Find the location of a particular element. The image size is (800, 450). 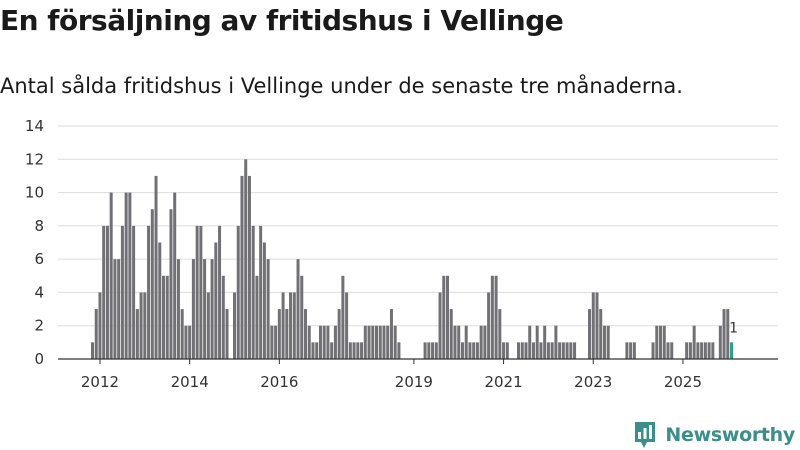

y-tick-label: 12 is located at coordinates (34, 159).